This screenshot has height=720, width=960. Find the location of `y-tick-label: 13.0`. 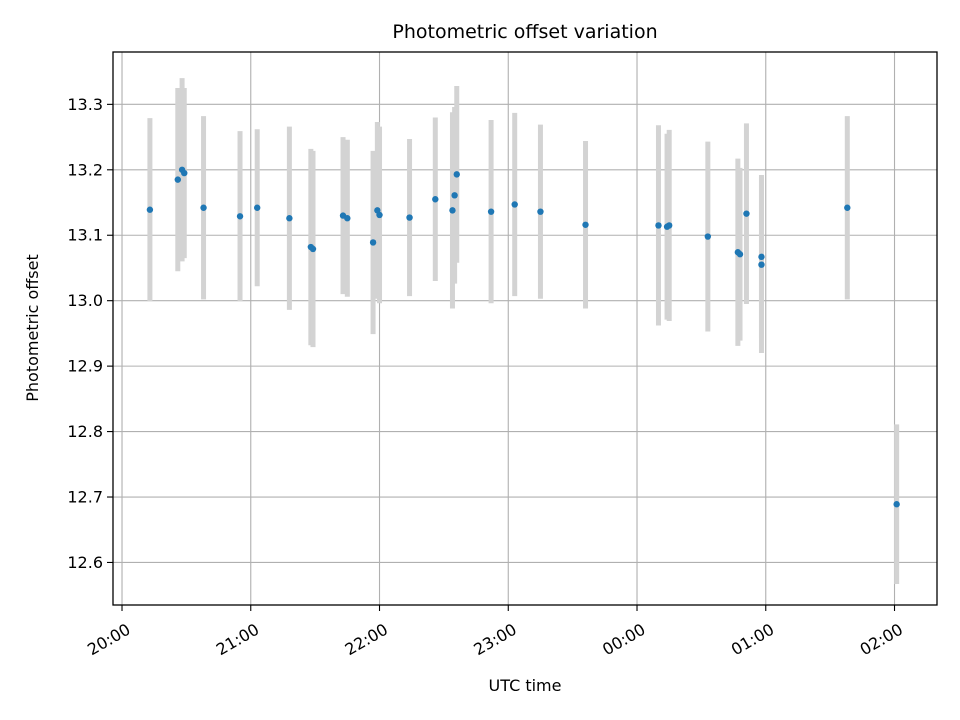

y-tick-label: 13.0 is located at coordinates (85, 300).